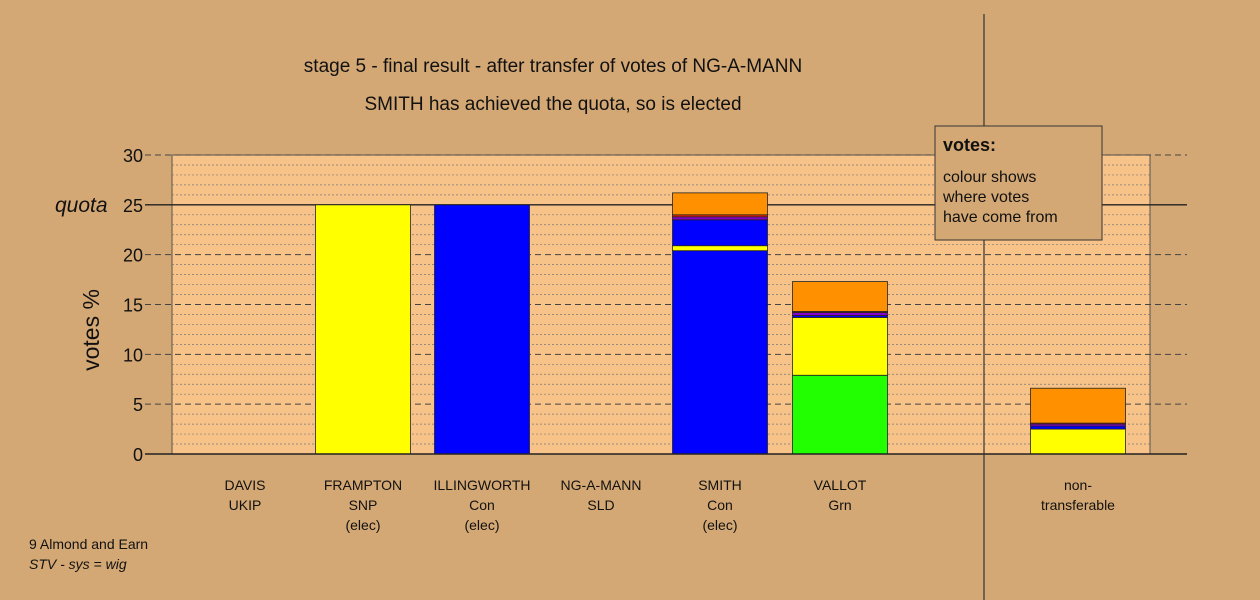 This screenshot has height=600, width=1260. Describe the element at coordinates (601, 485) in the screenshot. I see `category-label: NG-A-MANN` at that location.